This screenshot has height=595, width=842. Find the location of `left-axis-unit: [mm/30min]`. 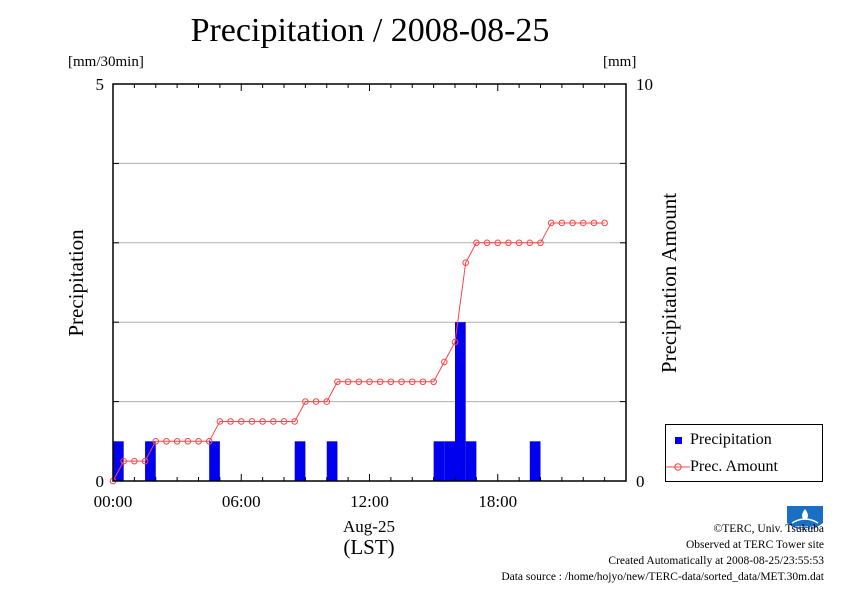

left-axis-unit: [mm/30min] is located at coordinates (106, 62).